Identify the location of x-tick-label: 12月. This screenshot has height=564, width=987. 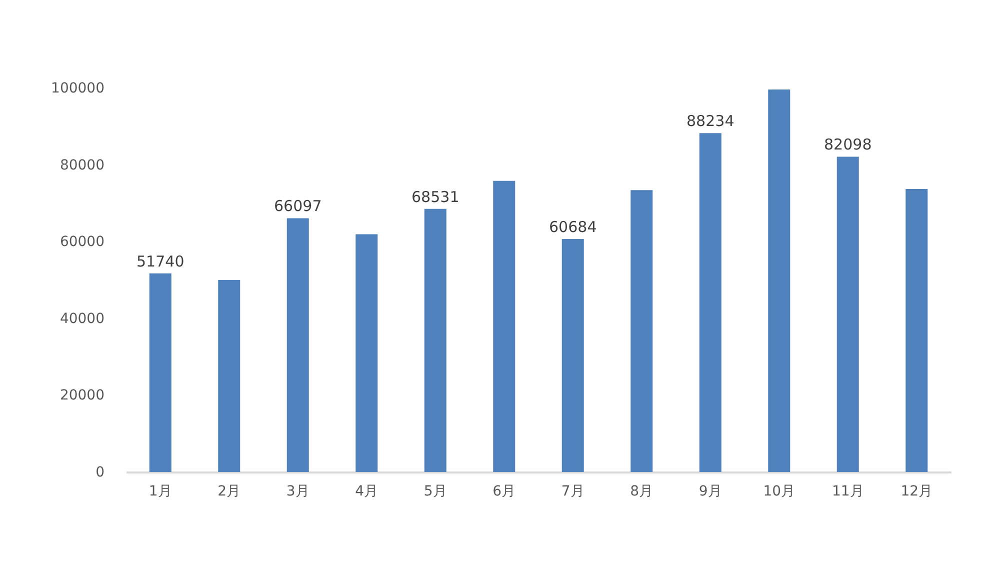
(916, 492).